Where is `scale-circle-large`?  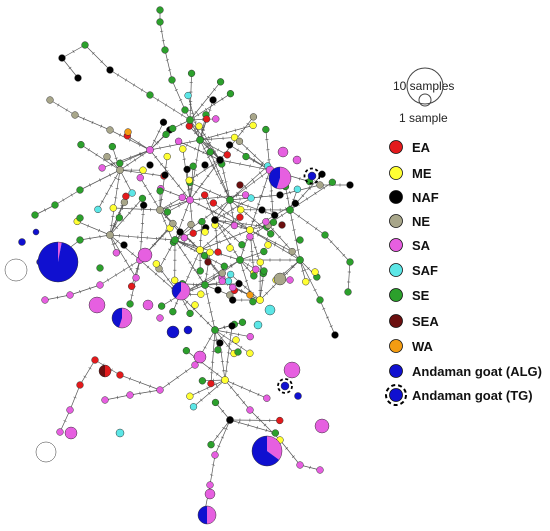
scale-circle-large is located at coordinates (425, 86).